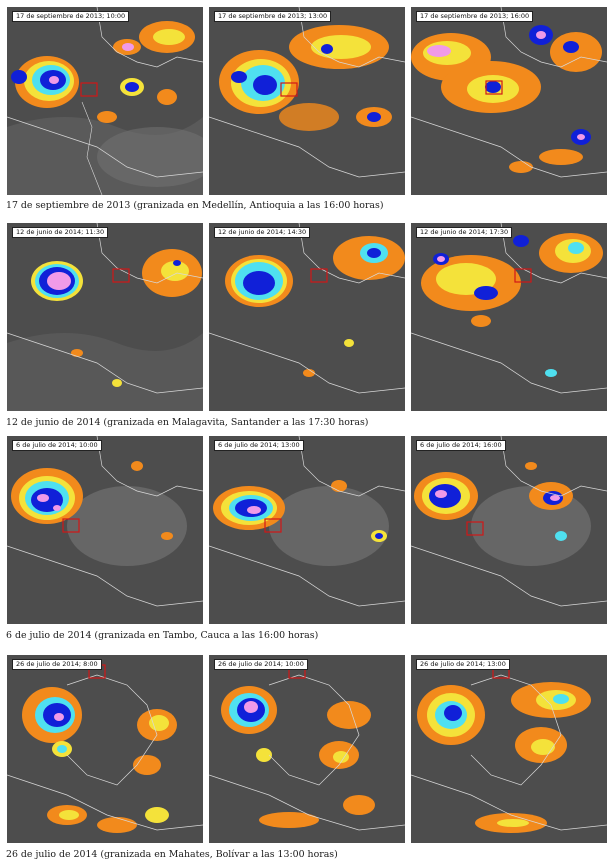 The width and height of the screenshot is (615, 864). I want to click on timestamp-label: 12 de junio de 2014; 17:30, so click(464, 232).